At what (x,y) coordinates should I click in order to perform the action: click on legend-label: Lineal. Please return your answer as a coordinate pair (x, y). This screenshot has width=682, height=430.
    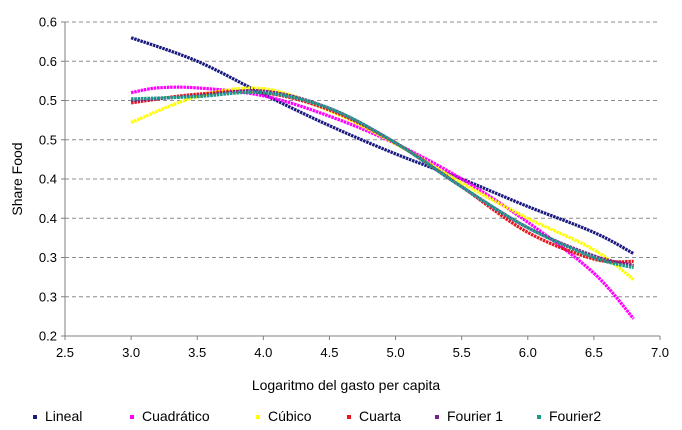
    Looking at the image, I should click on (63, 416).